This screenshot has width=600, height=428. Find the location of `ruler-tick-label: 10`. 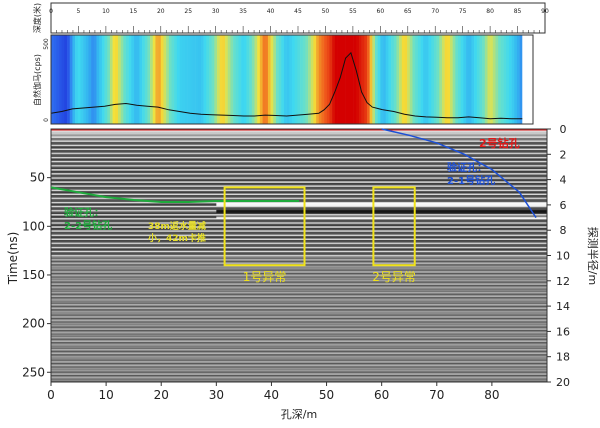

ruler-tick-label: 10 is located at coordinates (106, 11).